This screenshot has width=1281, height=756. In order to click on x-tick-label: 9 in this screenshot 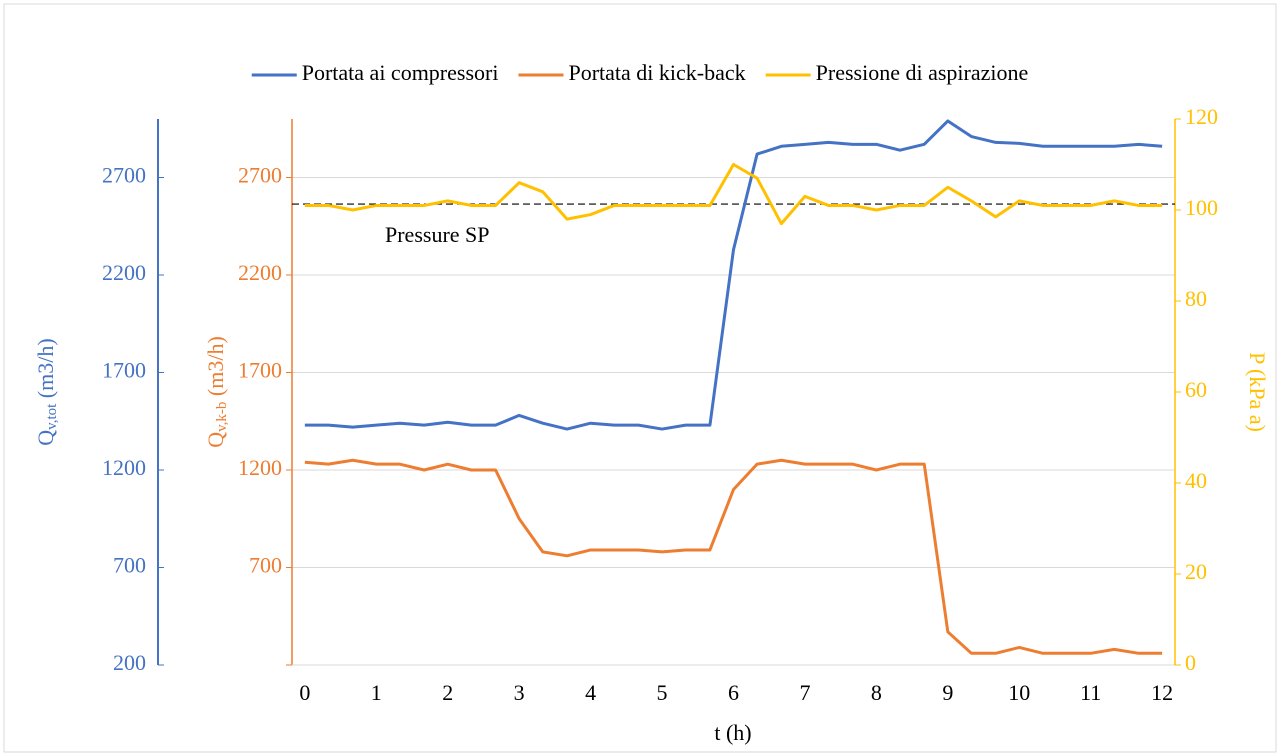, I will do `click(947, 692)`.